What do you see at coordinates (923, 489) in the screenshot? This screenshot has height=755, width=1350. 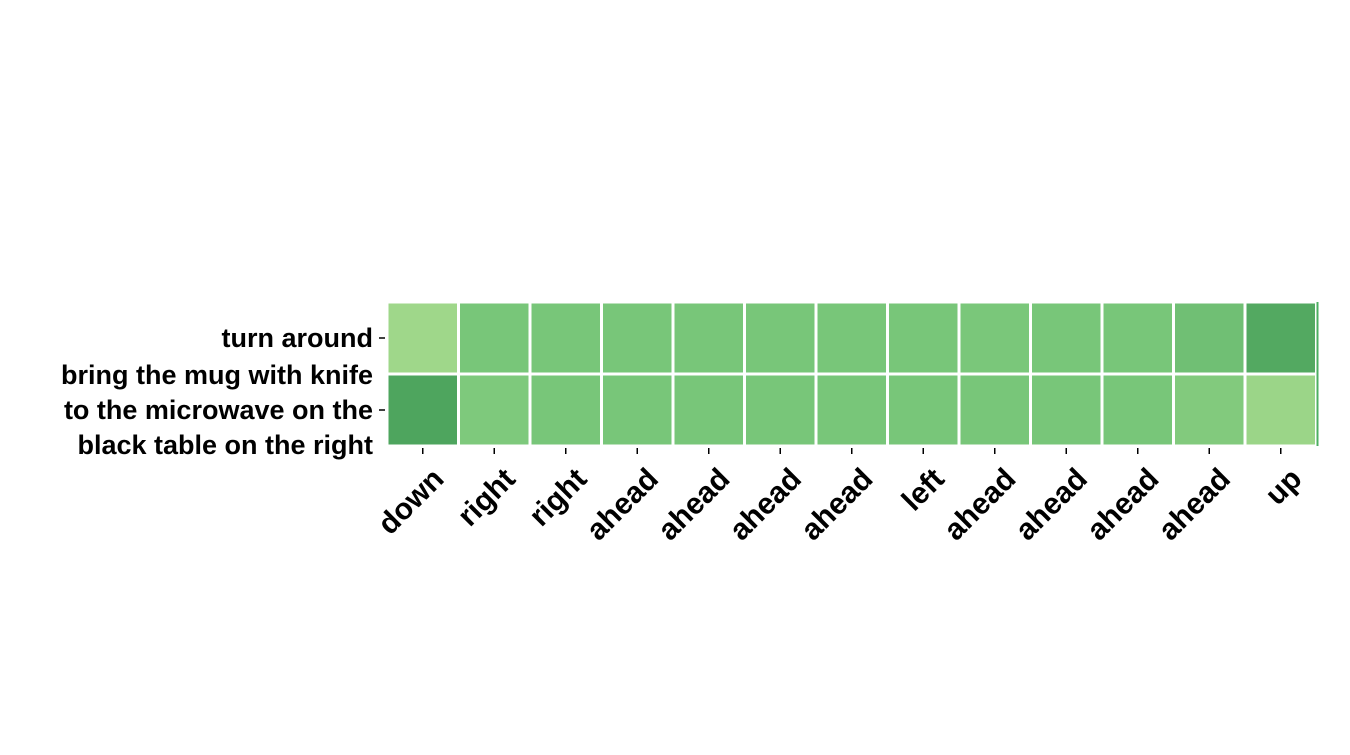 I see `x-tick-label: left` at bounding box center [923, 489].